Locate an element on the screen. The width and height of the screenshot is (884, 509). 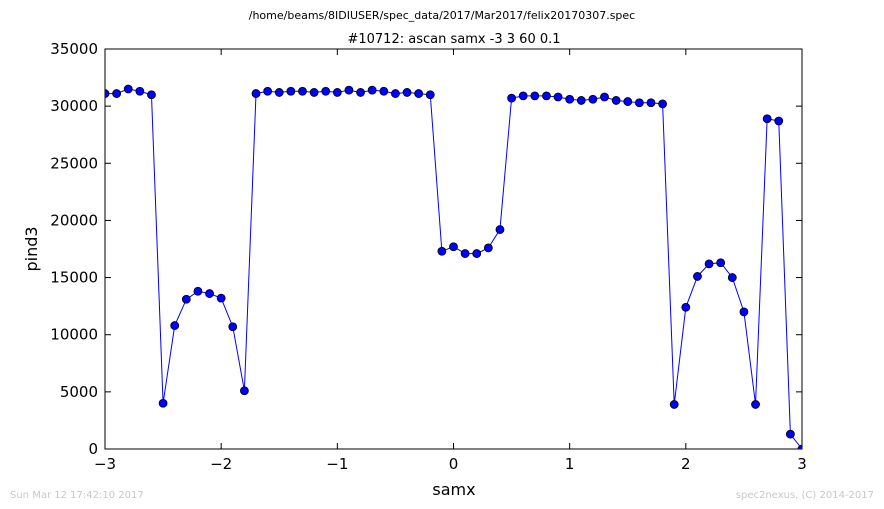
x-tick-label: 0 is located at coordinates (454, 464).